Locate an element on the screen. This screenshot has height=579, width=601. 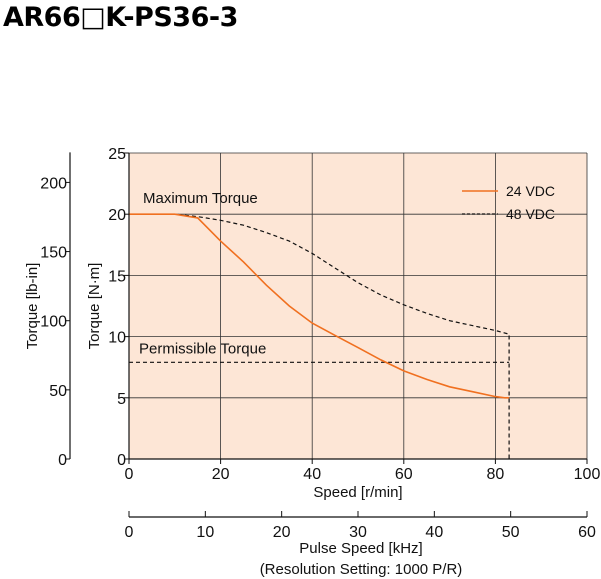
pulse-tick-label: 50 is located at coordinates (511, 532).